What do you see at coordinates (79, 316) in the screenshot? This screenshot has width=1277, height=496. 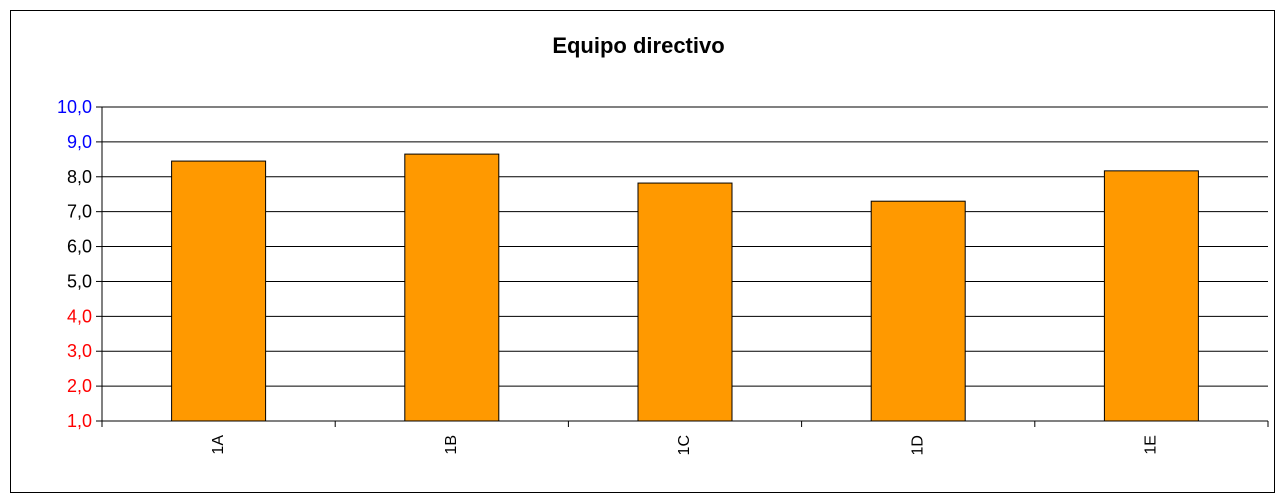 I see `y-tick-label: 4,0` at bounding box center [79, 316].